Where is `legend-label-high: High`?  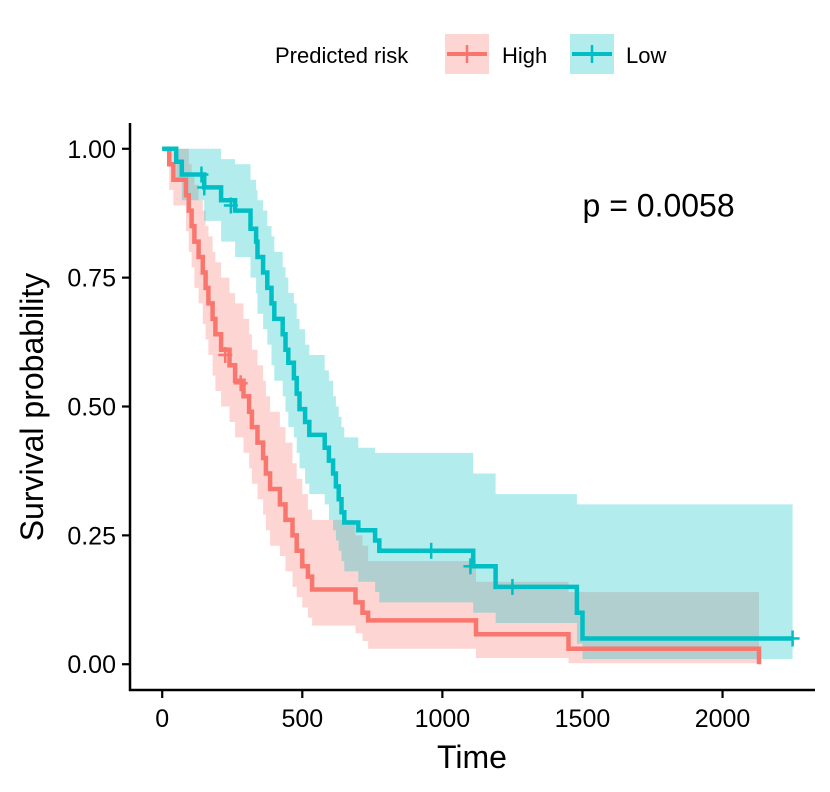
legend-label-high: High is located at coordinates (524, 55).